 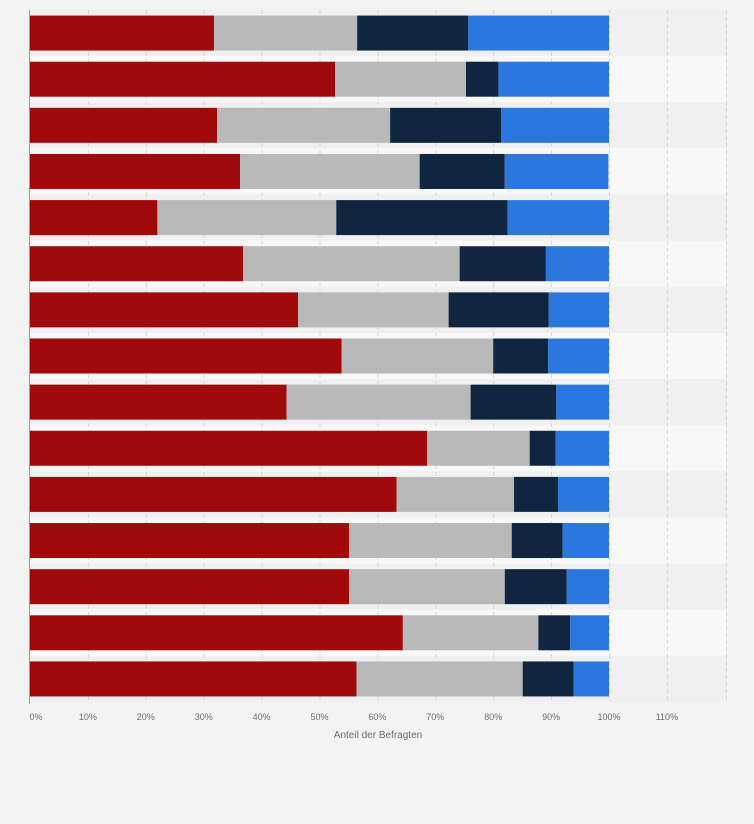 What do you see at coordinates (88, 717) in the screenshot?
I see `x-tick-label: 10%` at bounding box center [88, 717].